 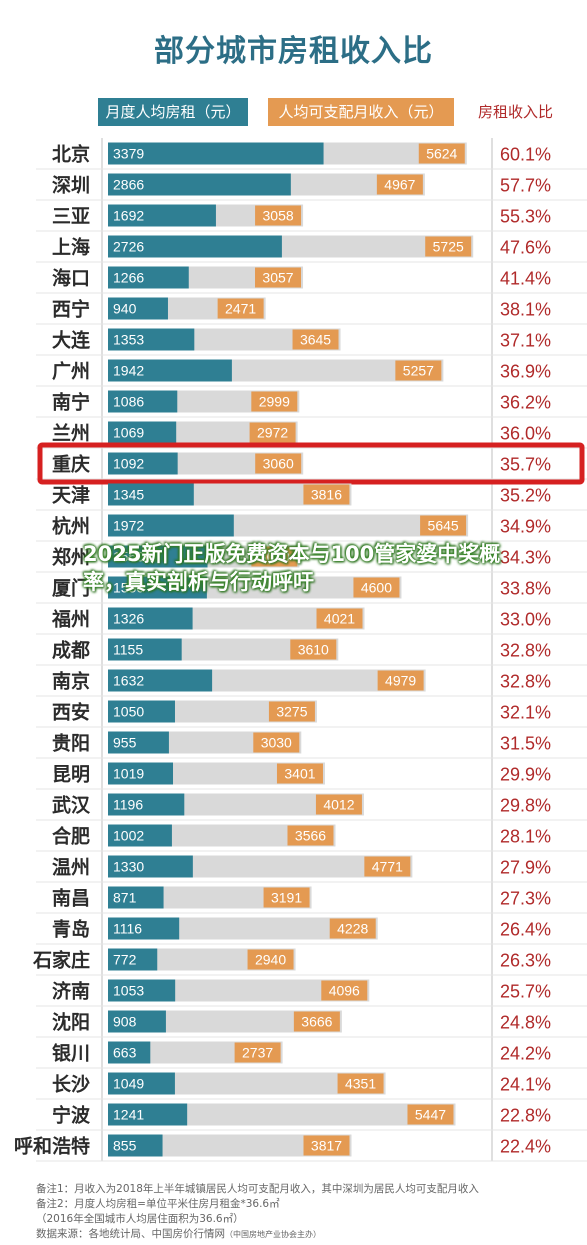 I want to click on income-value-label: 3275, so click(x=291, y=712).